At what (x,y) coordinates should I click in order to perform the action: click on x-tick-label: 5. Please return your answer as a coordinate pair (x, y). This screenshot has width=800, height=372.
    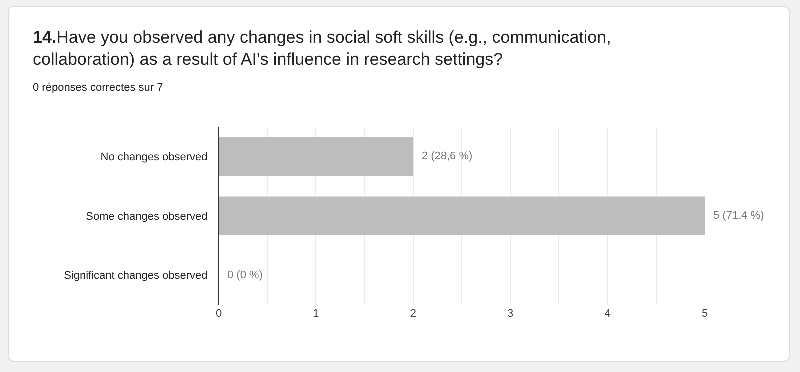
    Looking at the image, I should click on (705, 314).